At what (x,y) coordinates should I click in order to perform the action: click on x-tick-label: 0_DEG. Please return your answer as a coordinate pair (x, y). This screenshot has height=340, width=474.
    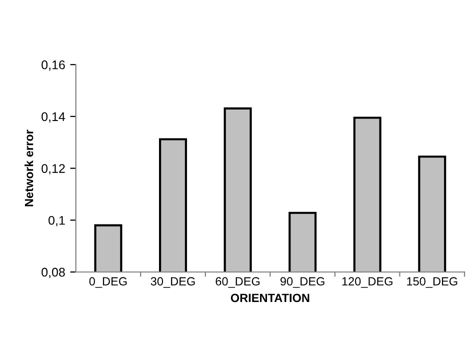
    Looking at the image, I should click on (108, 282).